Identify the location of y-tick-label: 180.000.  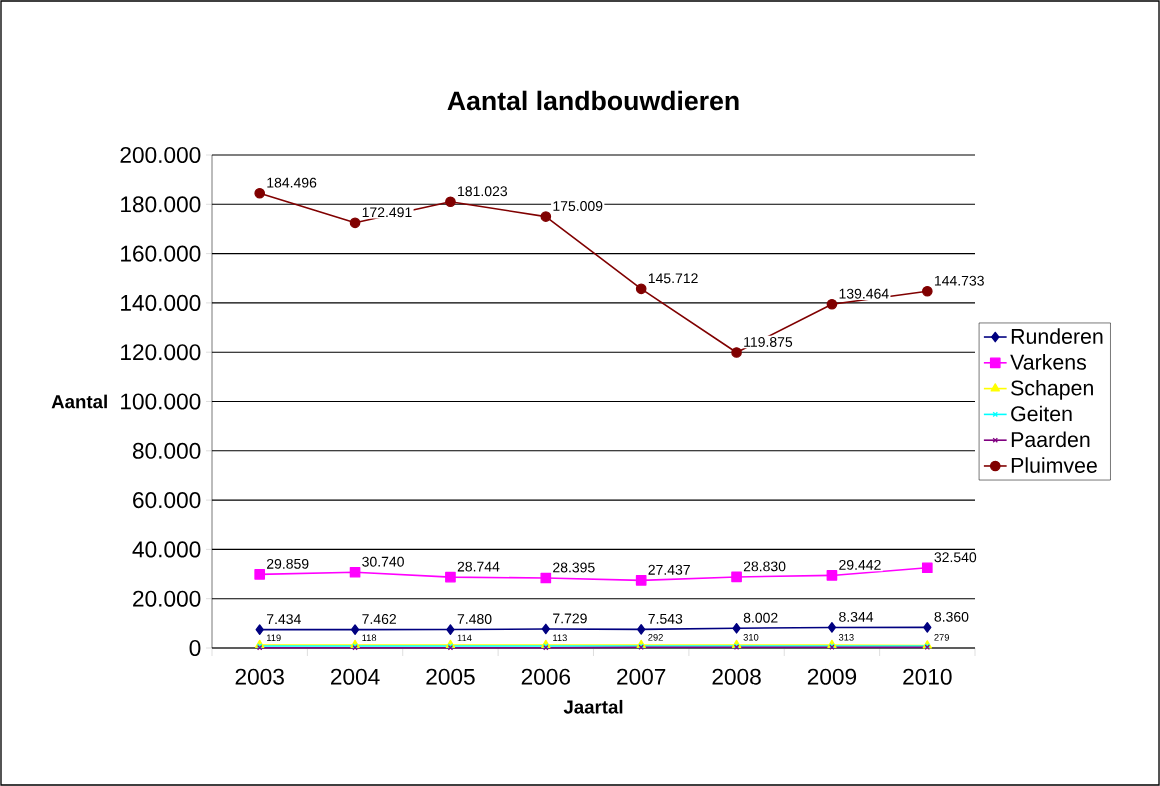
(161, 204).